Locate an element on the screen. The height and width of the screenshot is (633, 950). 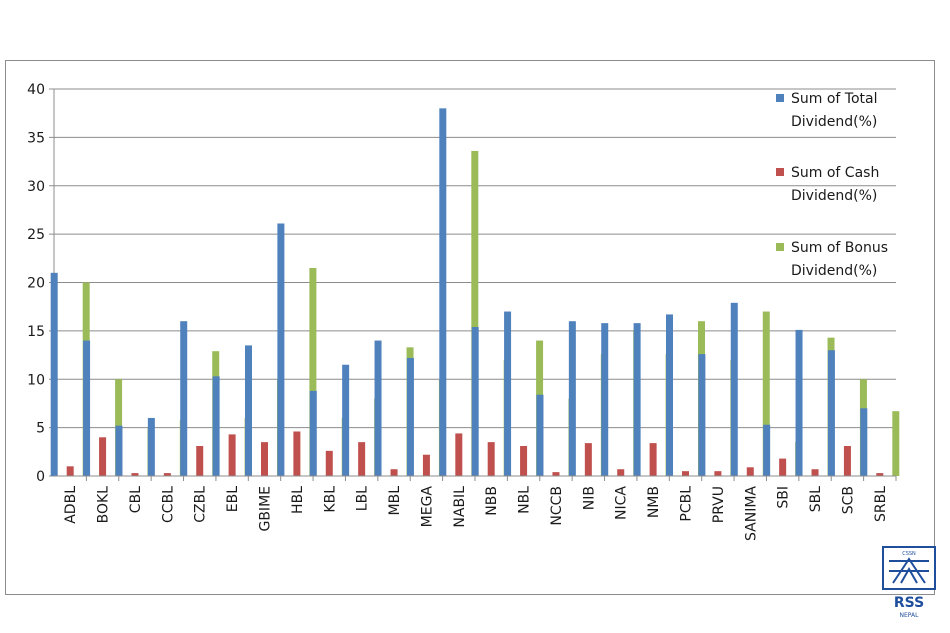
bar-bonus-sanima is located at coordinates (766, 393).